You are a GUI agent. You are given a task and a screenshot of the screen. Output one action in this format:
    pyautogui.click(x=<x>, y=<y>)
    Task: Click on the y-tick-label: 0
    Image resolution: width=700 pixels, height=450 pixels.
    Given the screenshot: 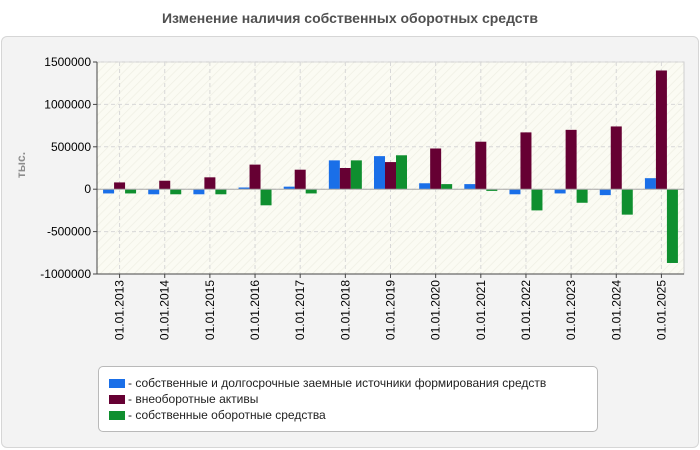 What is the action you would take?
    pyautogui.click(x=87, y=189)
    